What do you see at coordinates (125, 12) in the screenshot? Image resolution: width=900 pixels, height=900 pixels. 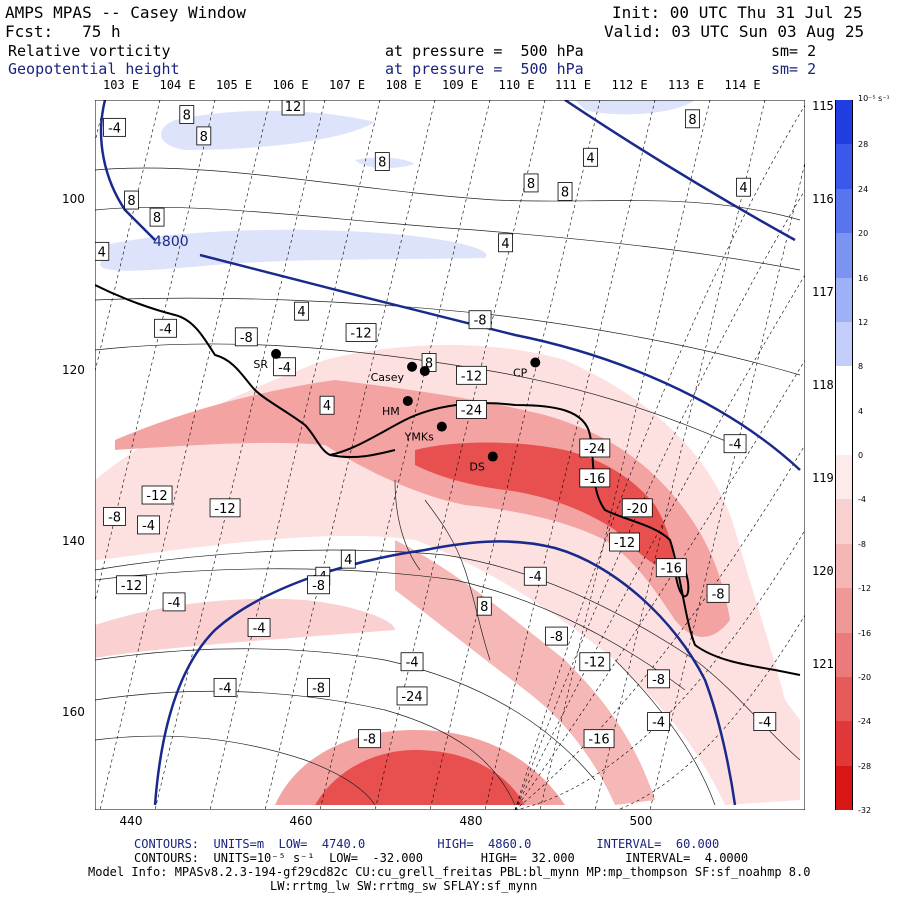 I see `model-title: AMPS MPAS -- Casey Window` at bounding box center [125, 12].